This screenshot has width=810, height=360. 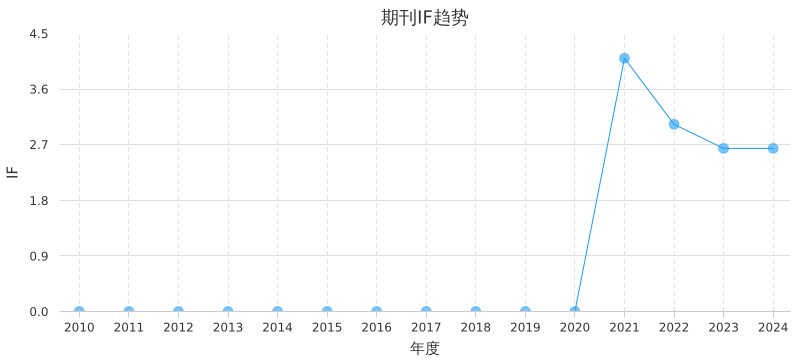 What do you see at coordinates (39, 145) in the screenshot?
I see `y-tick-label: 2.7` at bounding box center [39, 145].